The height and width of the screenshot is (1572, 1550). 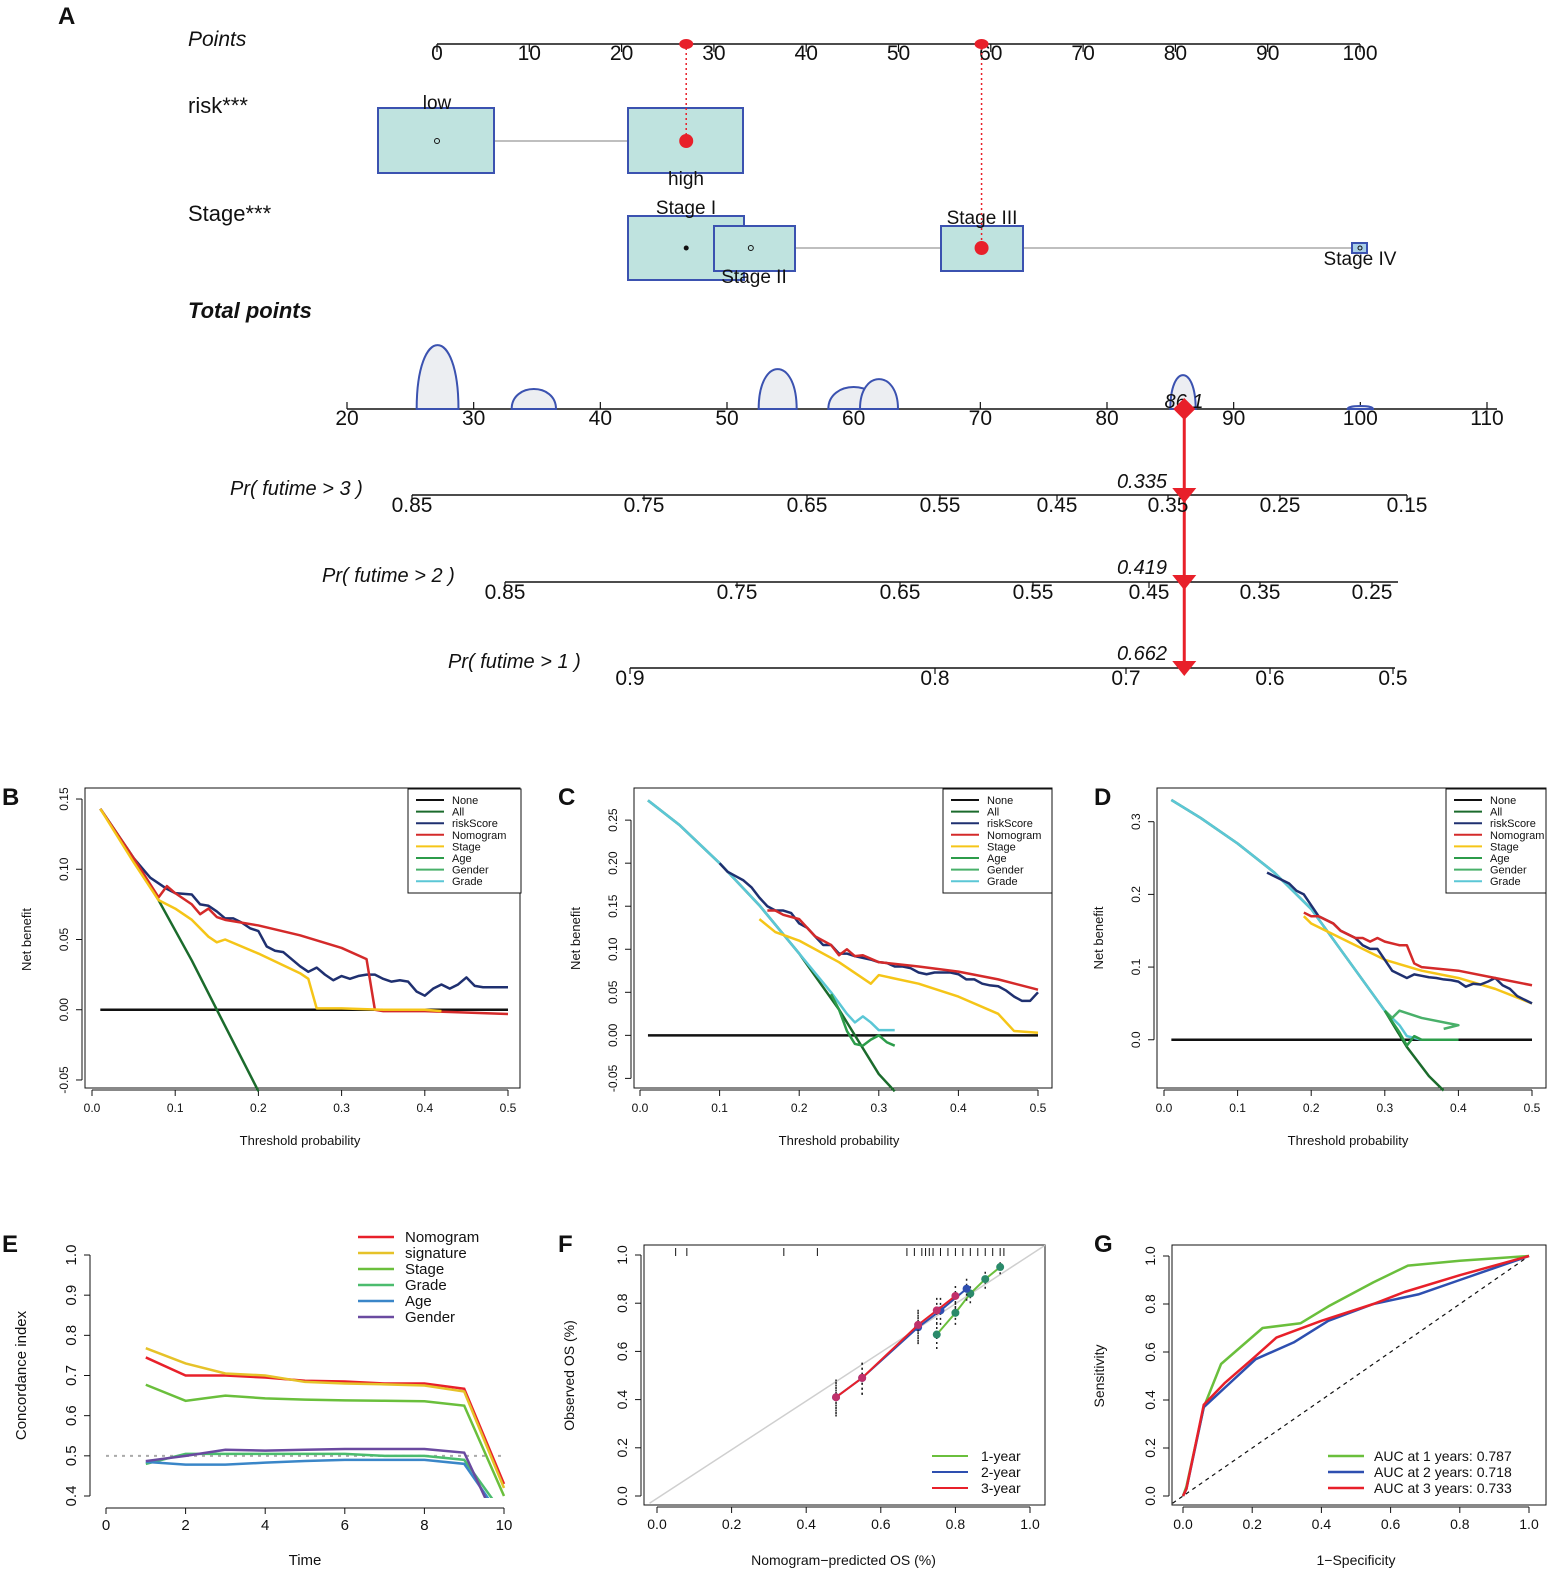 I want to click on total-points-tick-label: 30, so click(x=473, y=418).